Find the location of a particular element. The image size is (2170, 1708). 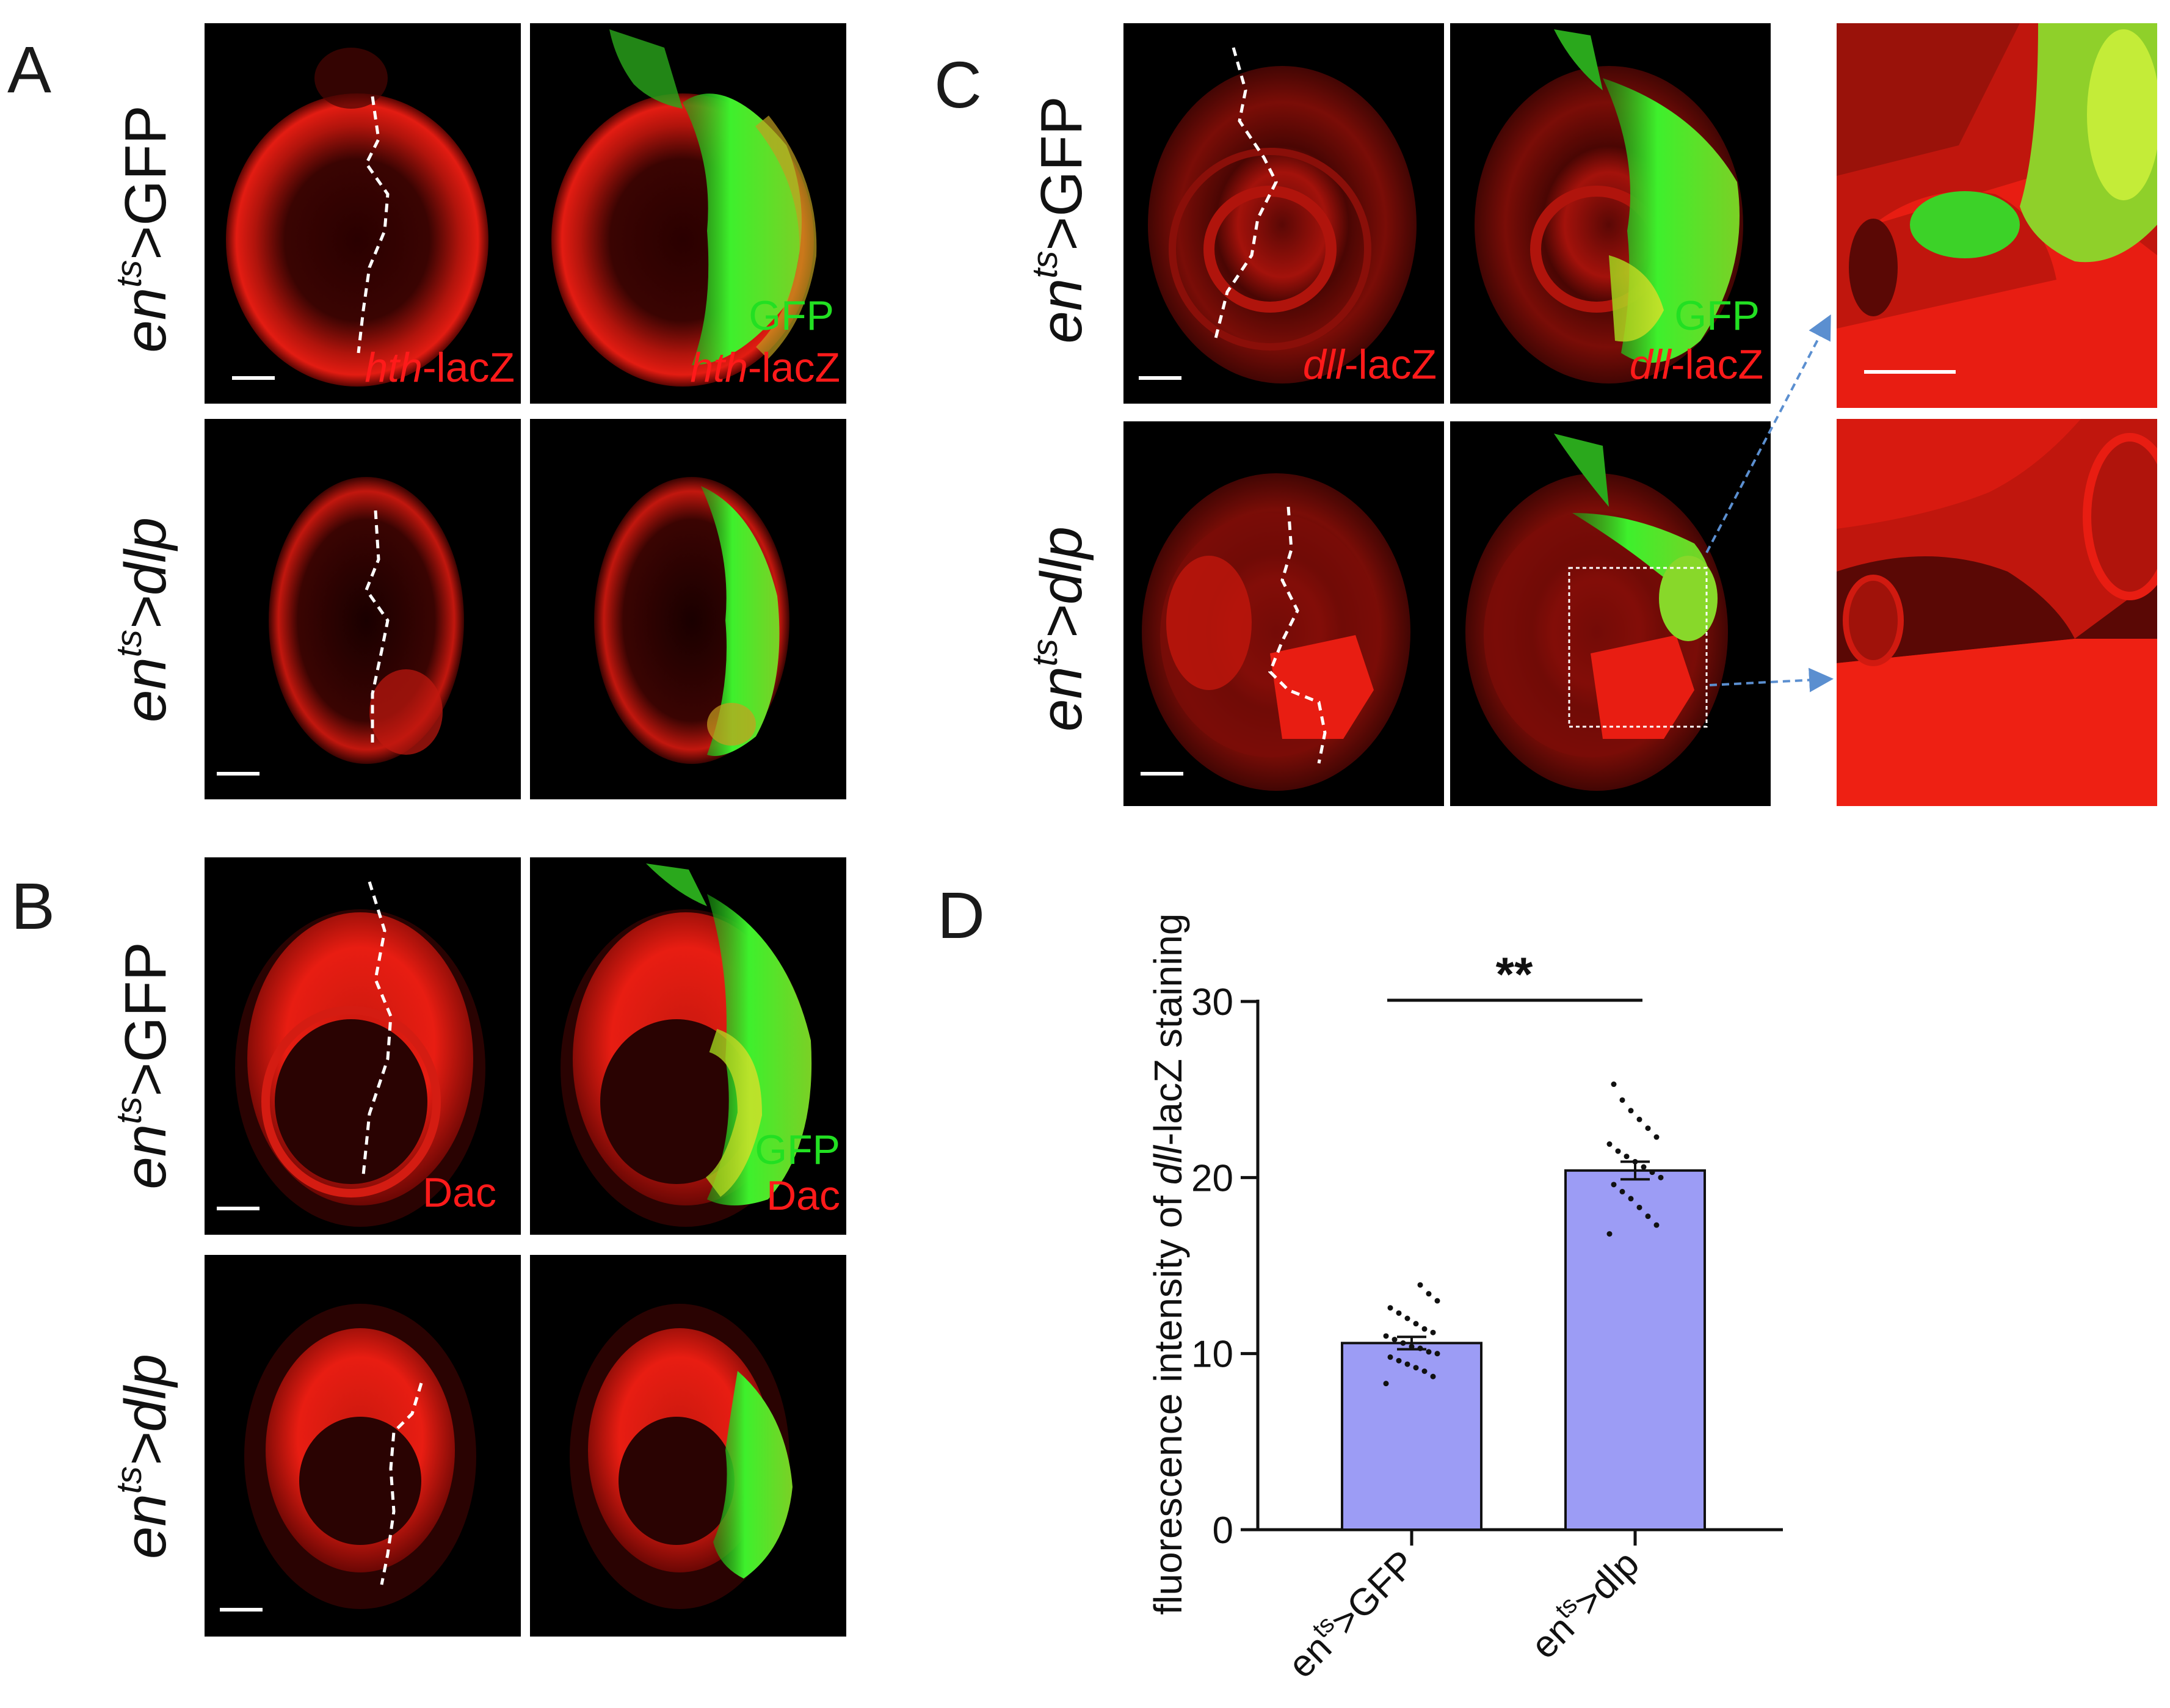

genotype-label-a-bottom: ents>dlp is located at coordinates (143, 620).